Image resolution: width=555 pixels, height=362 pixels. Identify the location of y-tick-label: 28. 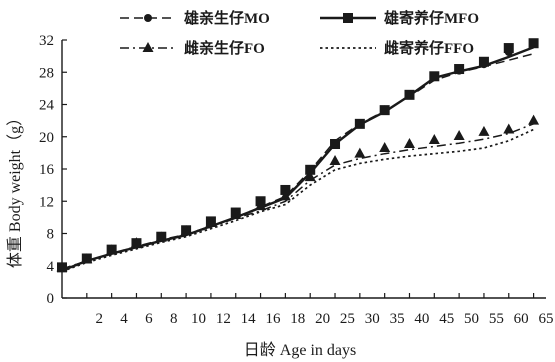
(46, 73).